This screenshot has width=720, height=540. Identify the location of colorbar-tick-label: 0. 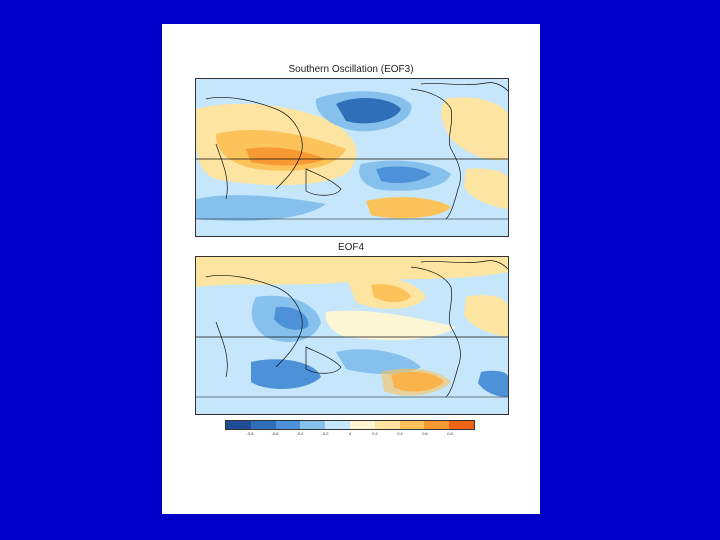
(350, 433).